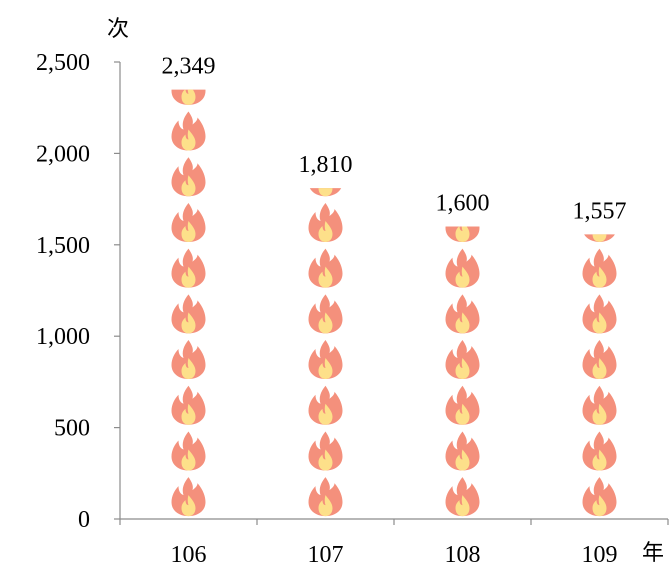 The image size is (670, 570). Describe the element at coordinates (653, 552) in the screenshot. I see `x-axis-unit-label: 年` at that location.